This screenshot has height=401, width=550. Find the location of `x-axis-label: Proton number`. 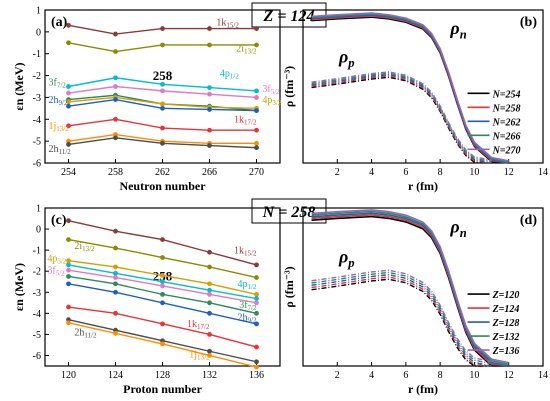

x-axis-label: Proton number is located at coordinates (162, 389).